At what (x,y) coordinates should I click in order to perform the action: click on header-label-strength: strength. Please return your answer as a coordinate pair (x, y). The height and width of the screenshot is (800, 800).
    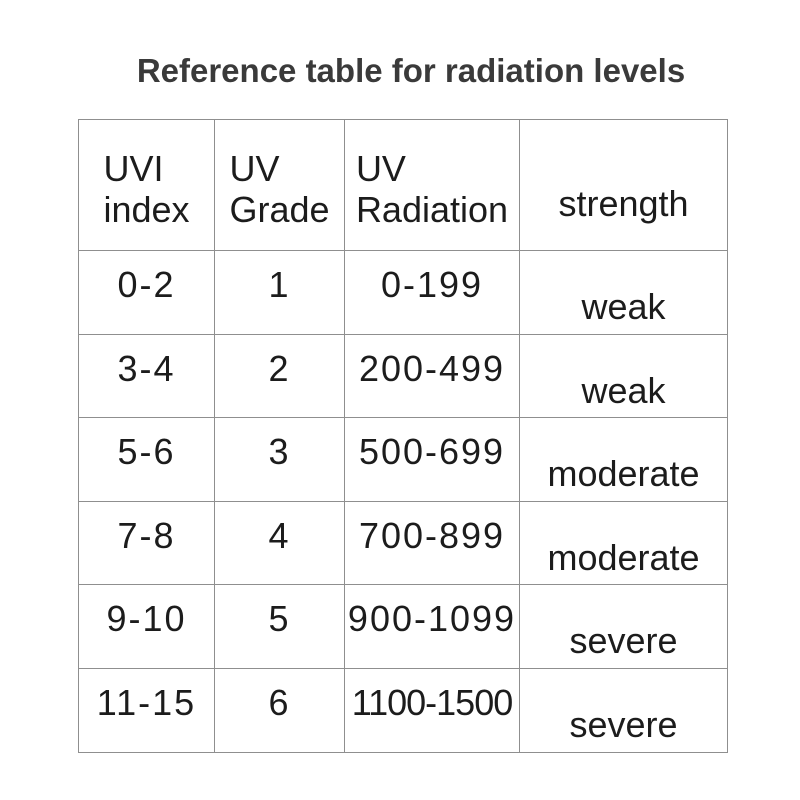
    Looking at the image, I should click on (623, 204).